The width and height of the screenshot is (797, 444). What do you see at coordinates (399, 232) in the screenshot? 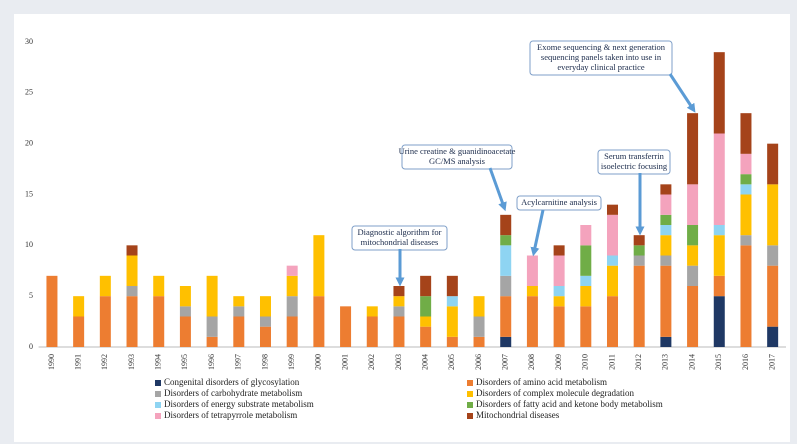
I see `annotation-text: Diagnostic algorithm for` at bounding box center [399, 232].